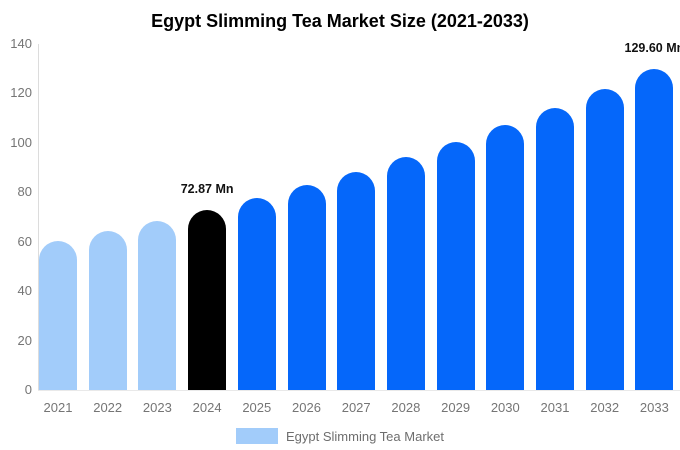 Image resolution: width=680 pixels, height=450 pixels. I want to click on y-axis-tick-label: 120, so click(21, 93).